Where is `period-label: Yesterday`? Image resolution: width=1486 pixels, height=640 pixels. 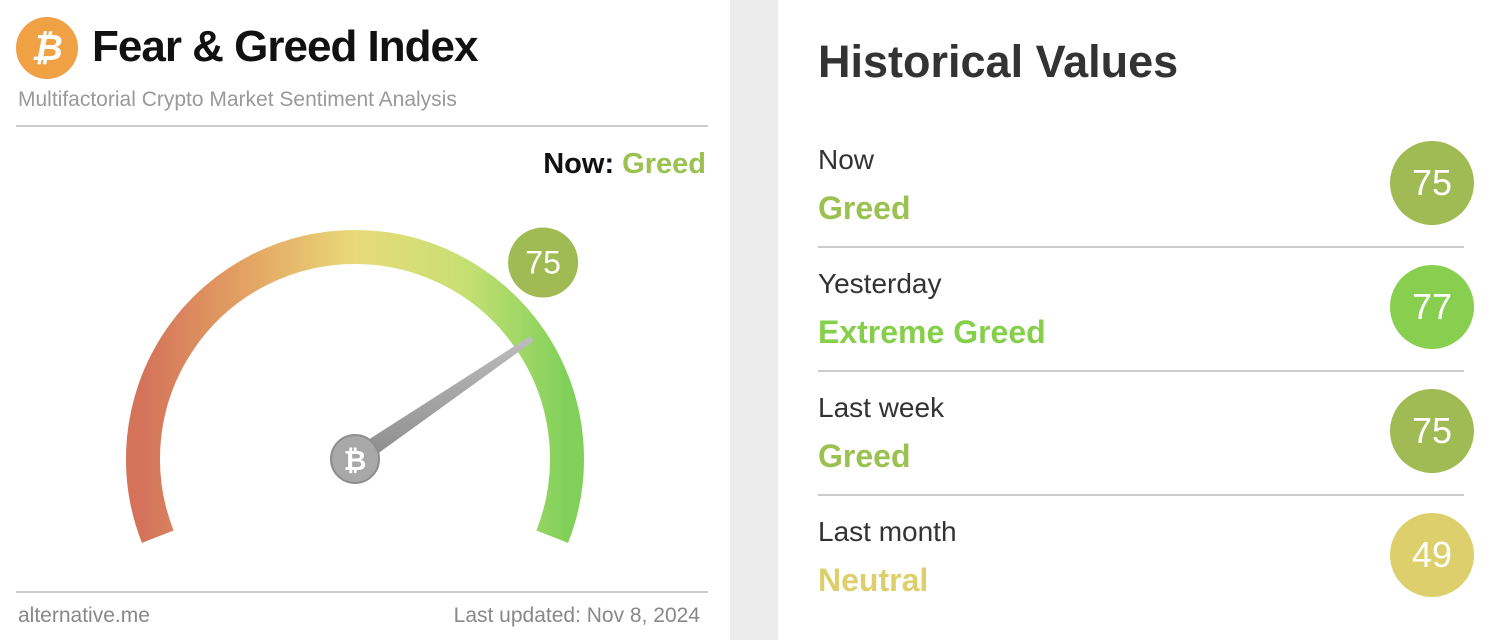
period-label: Yesterday is located at coordinates (880, 283).